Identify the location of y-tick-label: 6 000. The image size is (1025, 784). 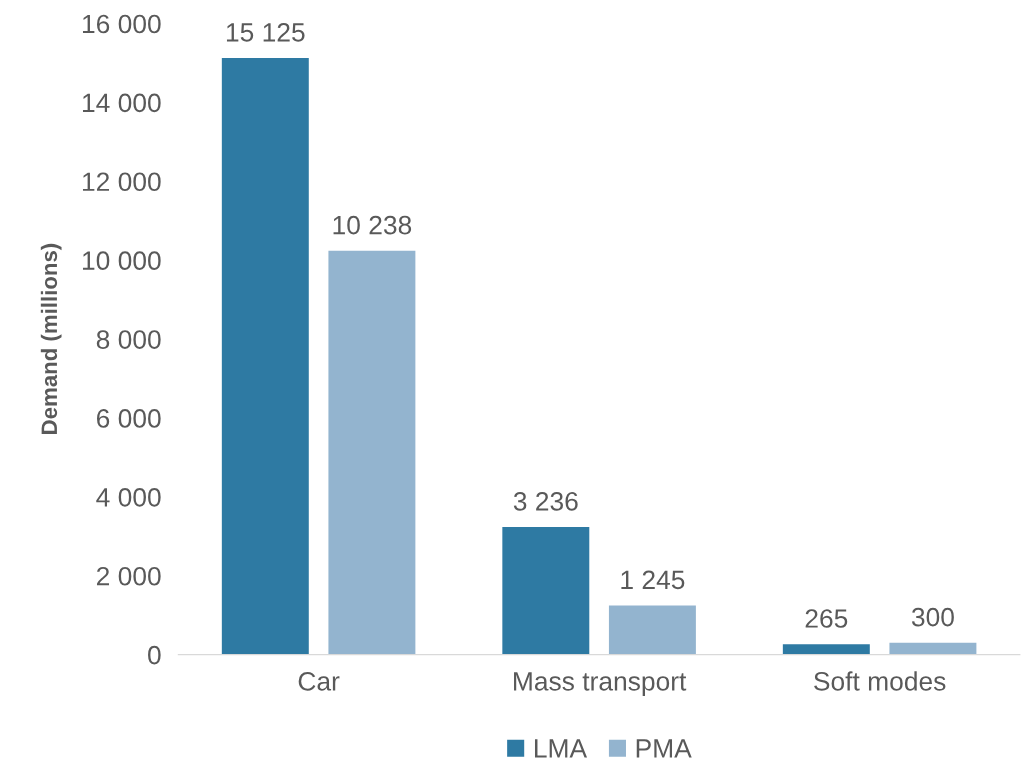
(128, 418).